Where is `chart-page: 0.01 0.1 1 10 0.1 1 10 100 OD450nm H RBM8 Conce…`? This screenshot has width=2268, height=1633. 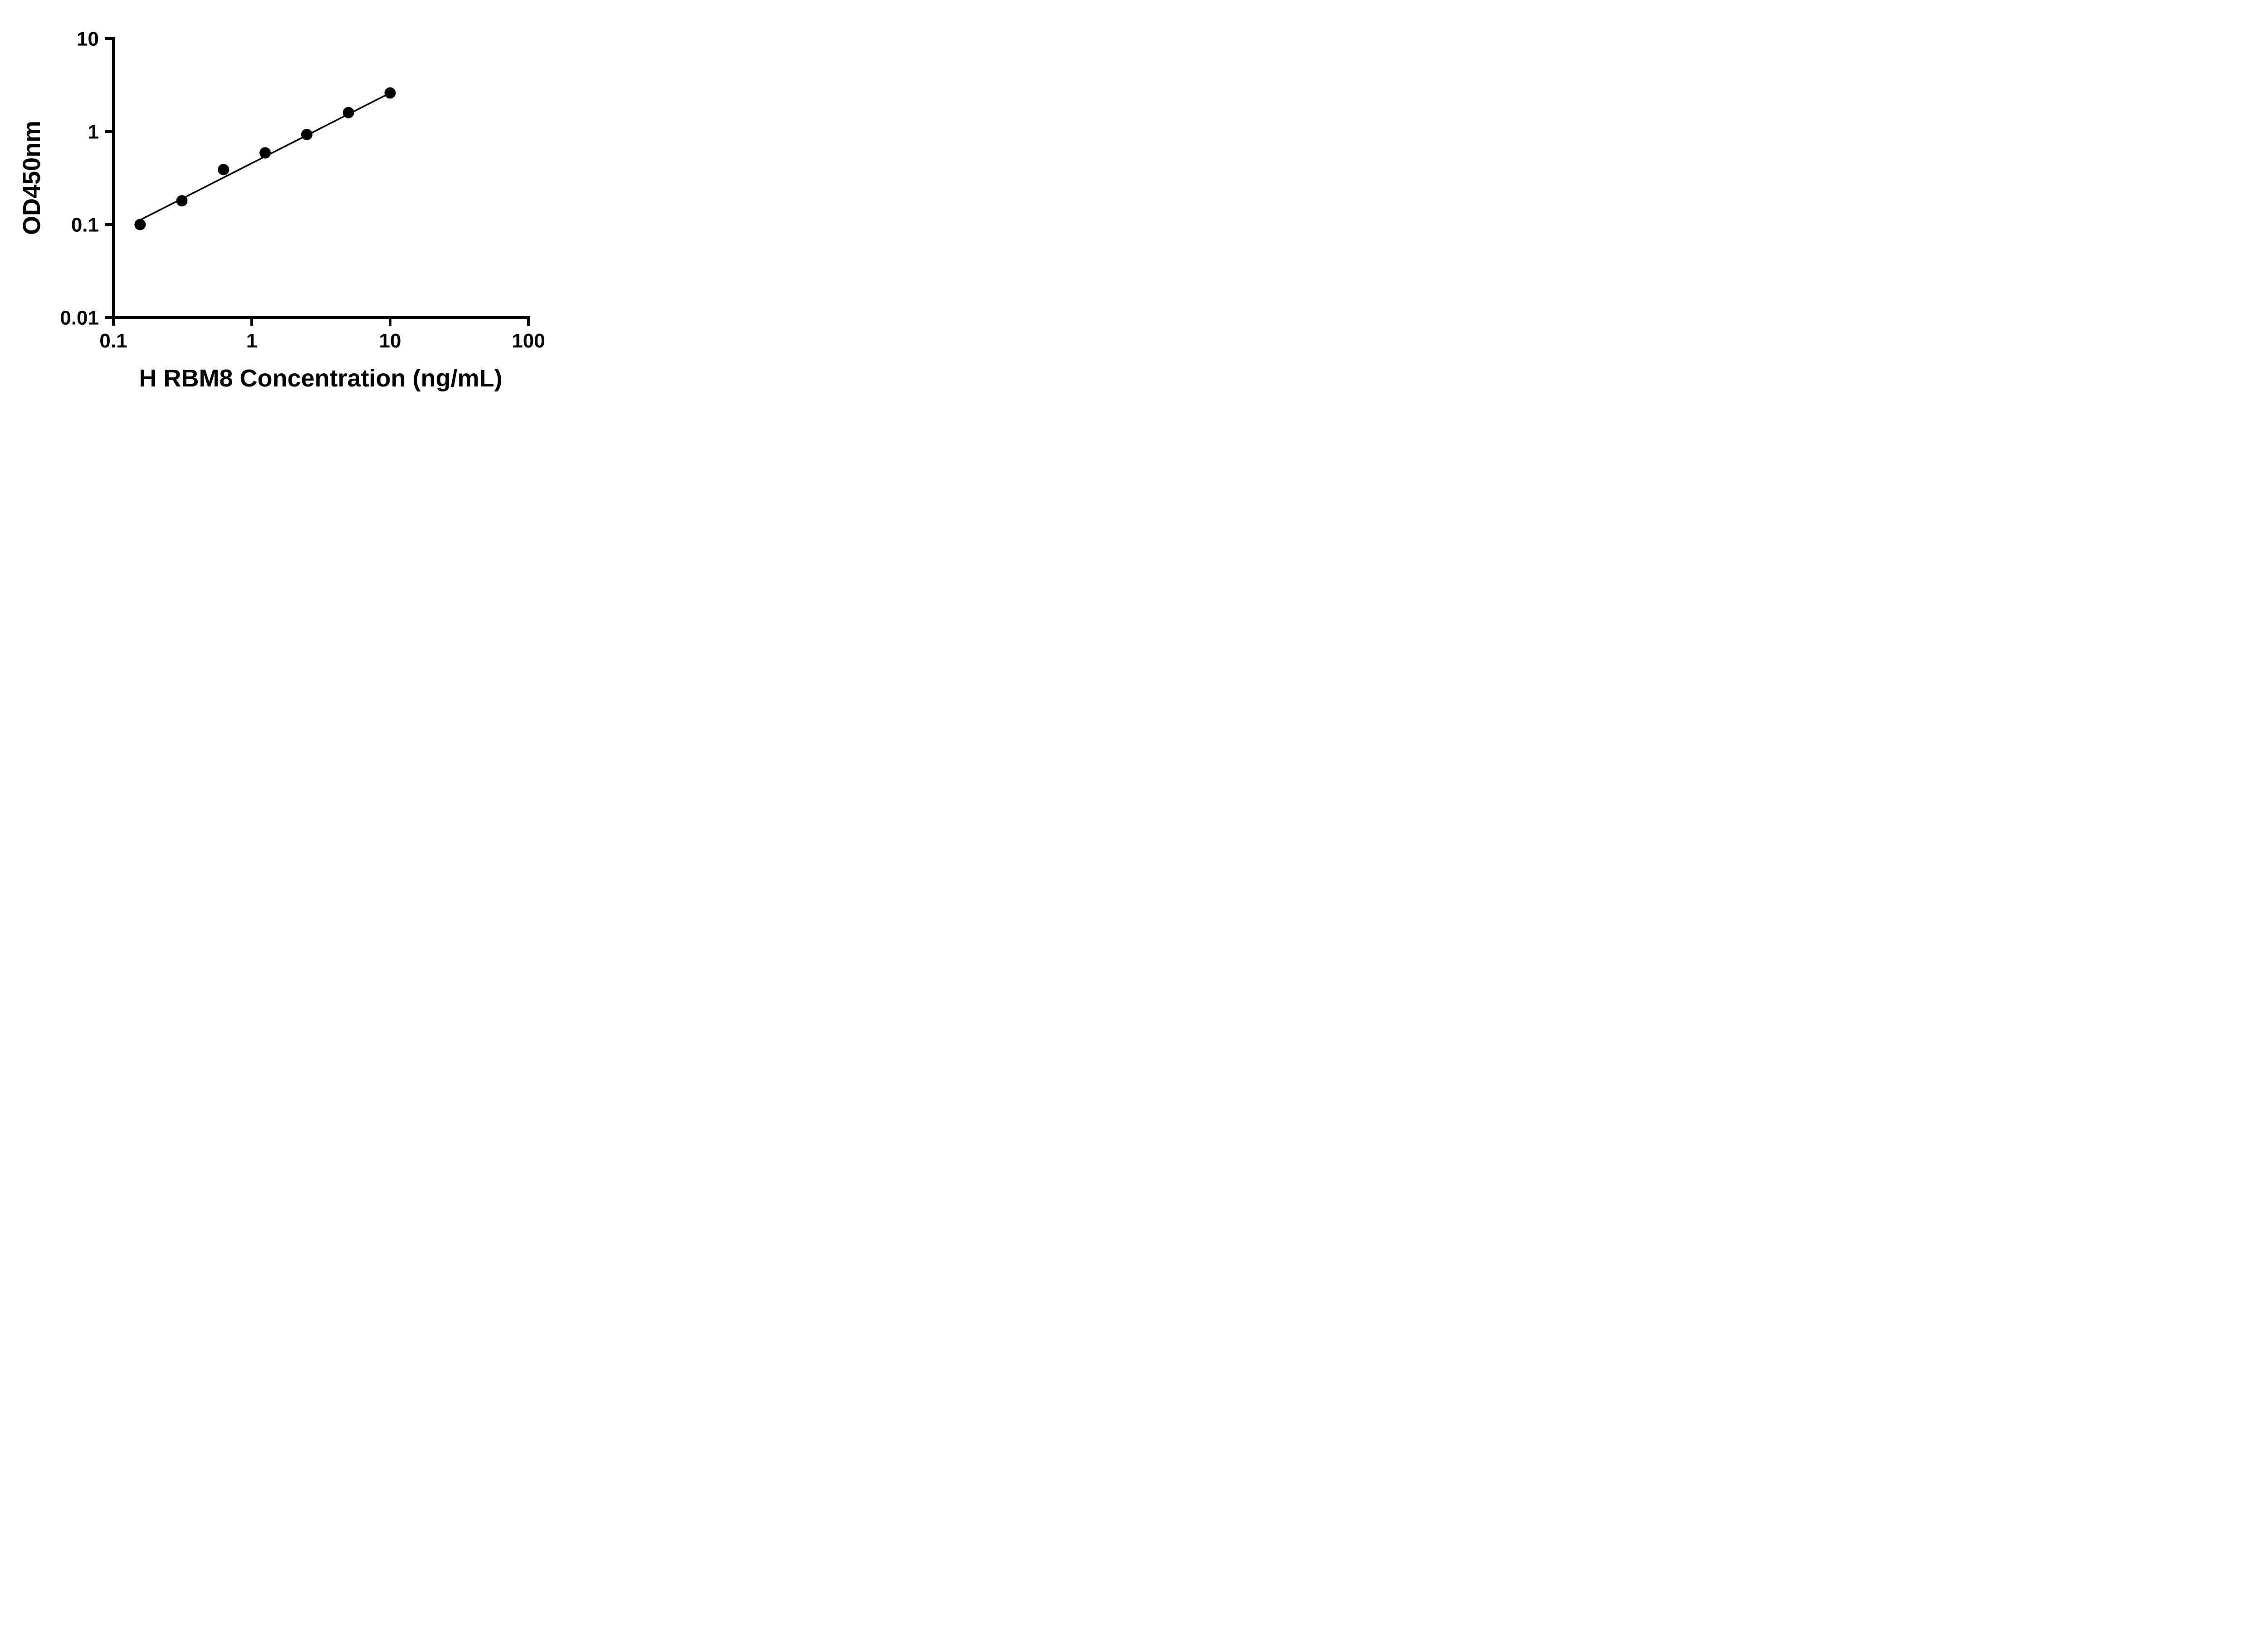
chart-page: 0.01 0.1 1 10 0.1 1 10 100 OD450nm H RBM8 Conce… is located at coordinates (291, 204).